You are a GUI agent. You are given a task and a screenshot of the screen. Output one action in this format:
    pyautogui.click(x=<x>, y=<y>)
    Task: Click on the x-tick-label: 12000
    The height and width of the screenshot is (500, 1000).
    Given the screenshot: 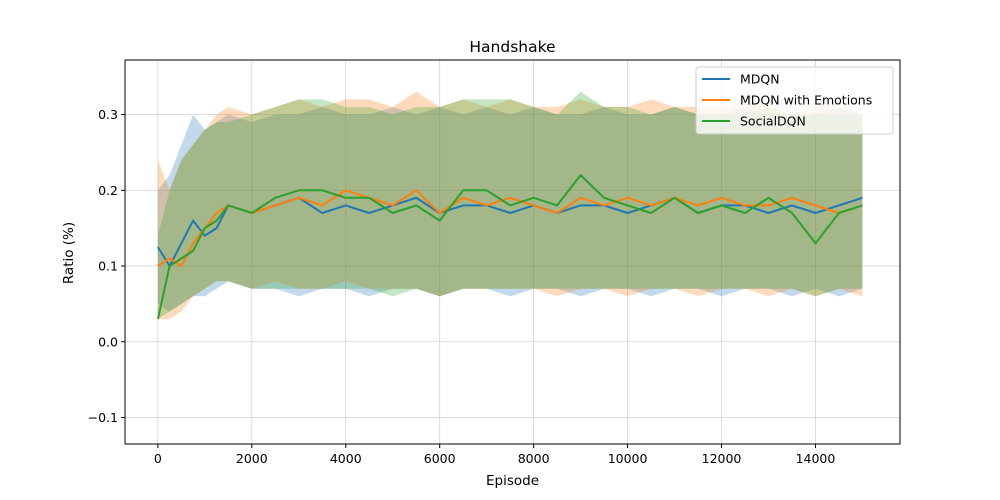 What is the action you would take?
    pyautogui.click(x=722, y=458)
    